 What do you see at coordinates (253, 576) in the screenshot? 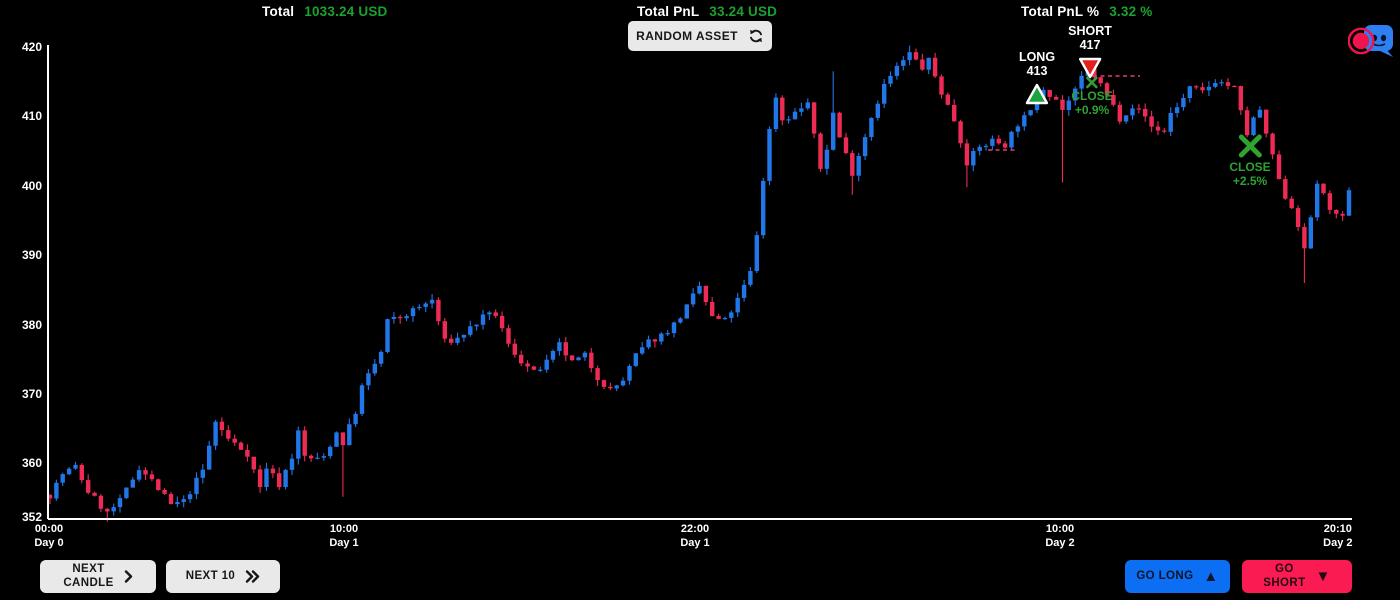
I see `double-chevron-right-icon` at bounding box center [253, 576].